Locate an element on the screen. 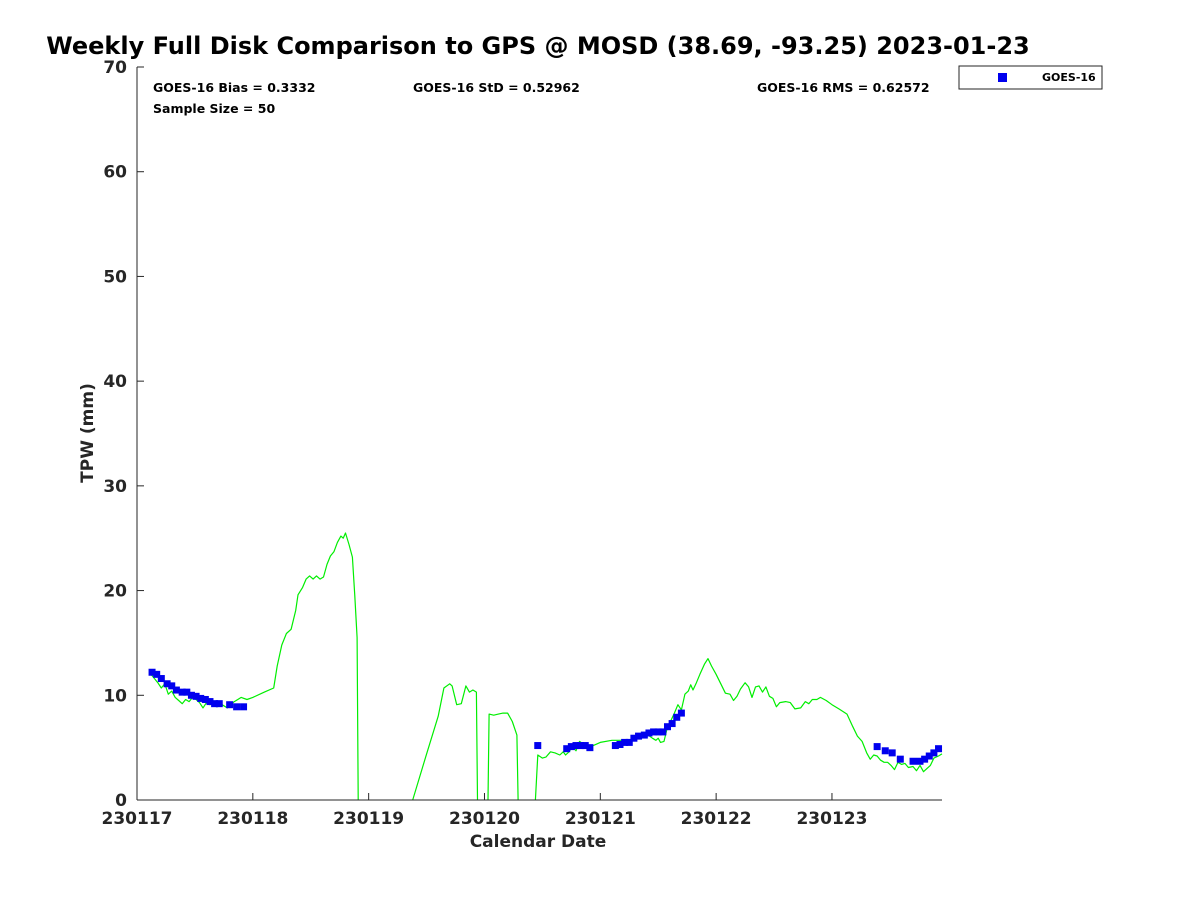 This screenshot has height=900, width=1200. stat-sample-size: Sample Size = 50 is located at coordinates (214, 108).